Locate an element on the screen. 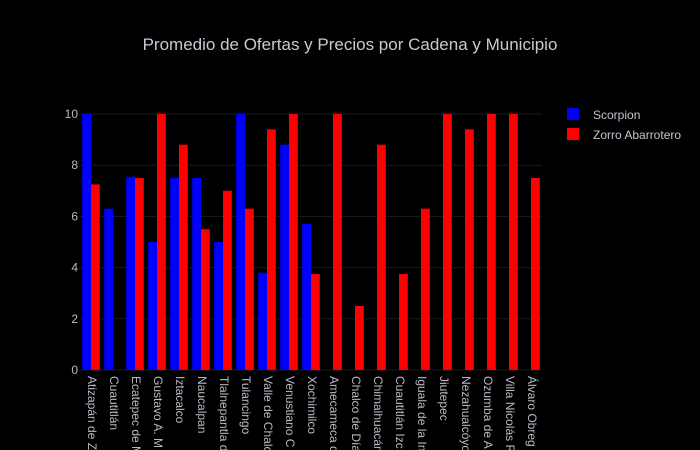  x-tick-label: Xochimilco is located at coordinates (312, 405).